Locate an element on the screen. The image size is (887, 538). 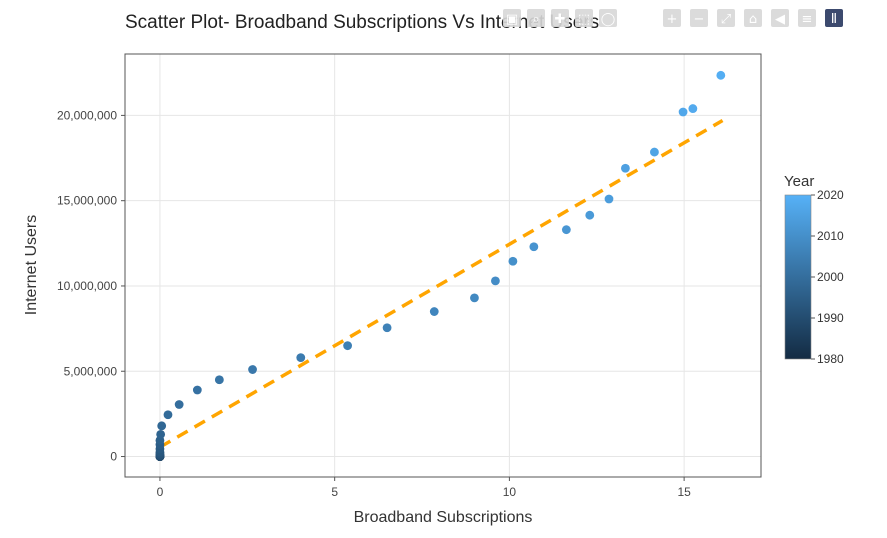
pan-icon: ✚ is located at coordinates (560, 18).